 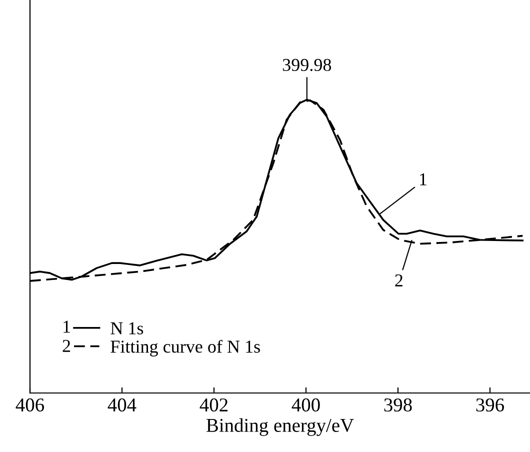 What do you see at coordinates (127, 328) in the screenshot?
I see `legend-label: N 1s` at bounding box center [127, 328].